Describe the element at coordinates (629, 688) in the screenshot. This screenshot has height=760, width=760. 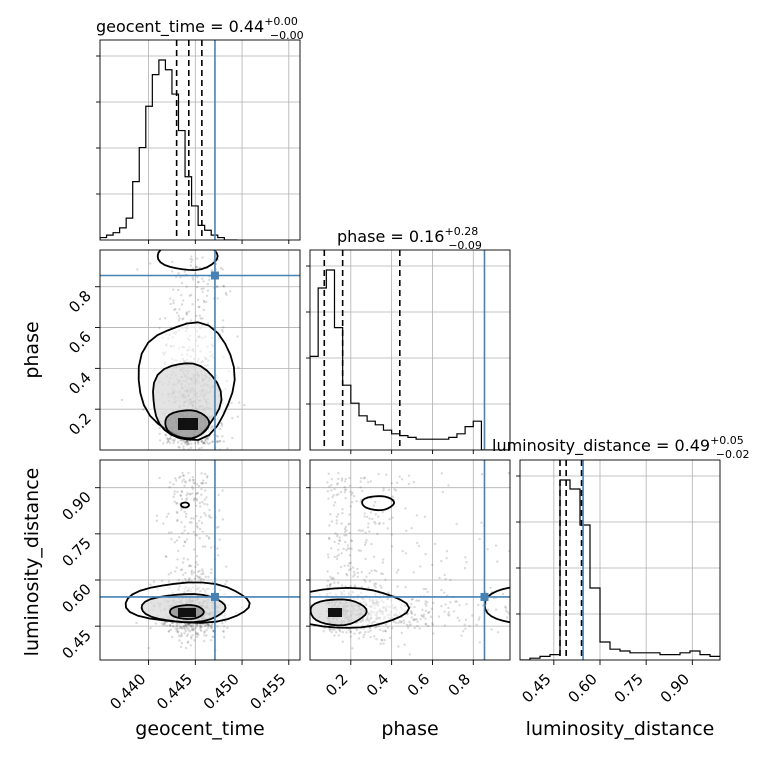
I see `x-tick-label: 0.75` at that location.